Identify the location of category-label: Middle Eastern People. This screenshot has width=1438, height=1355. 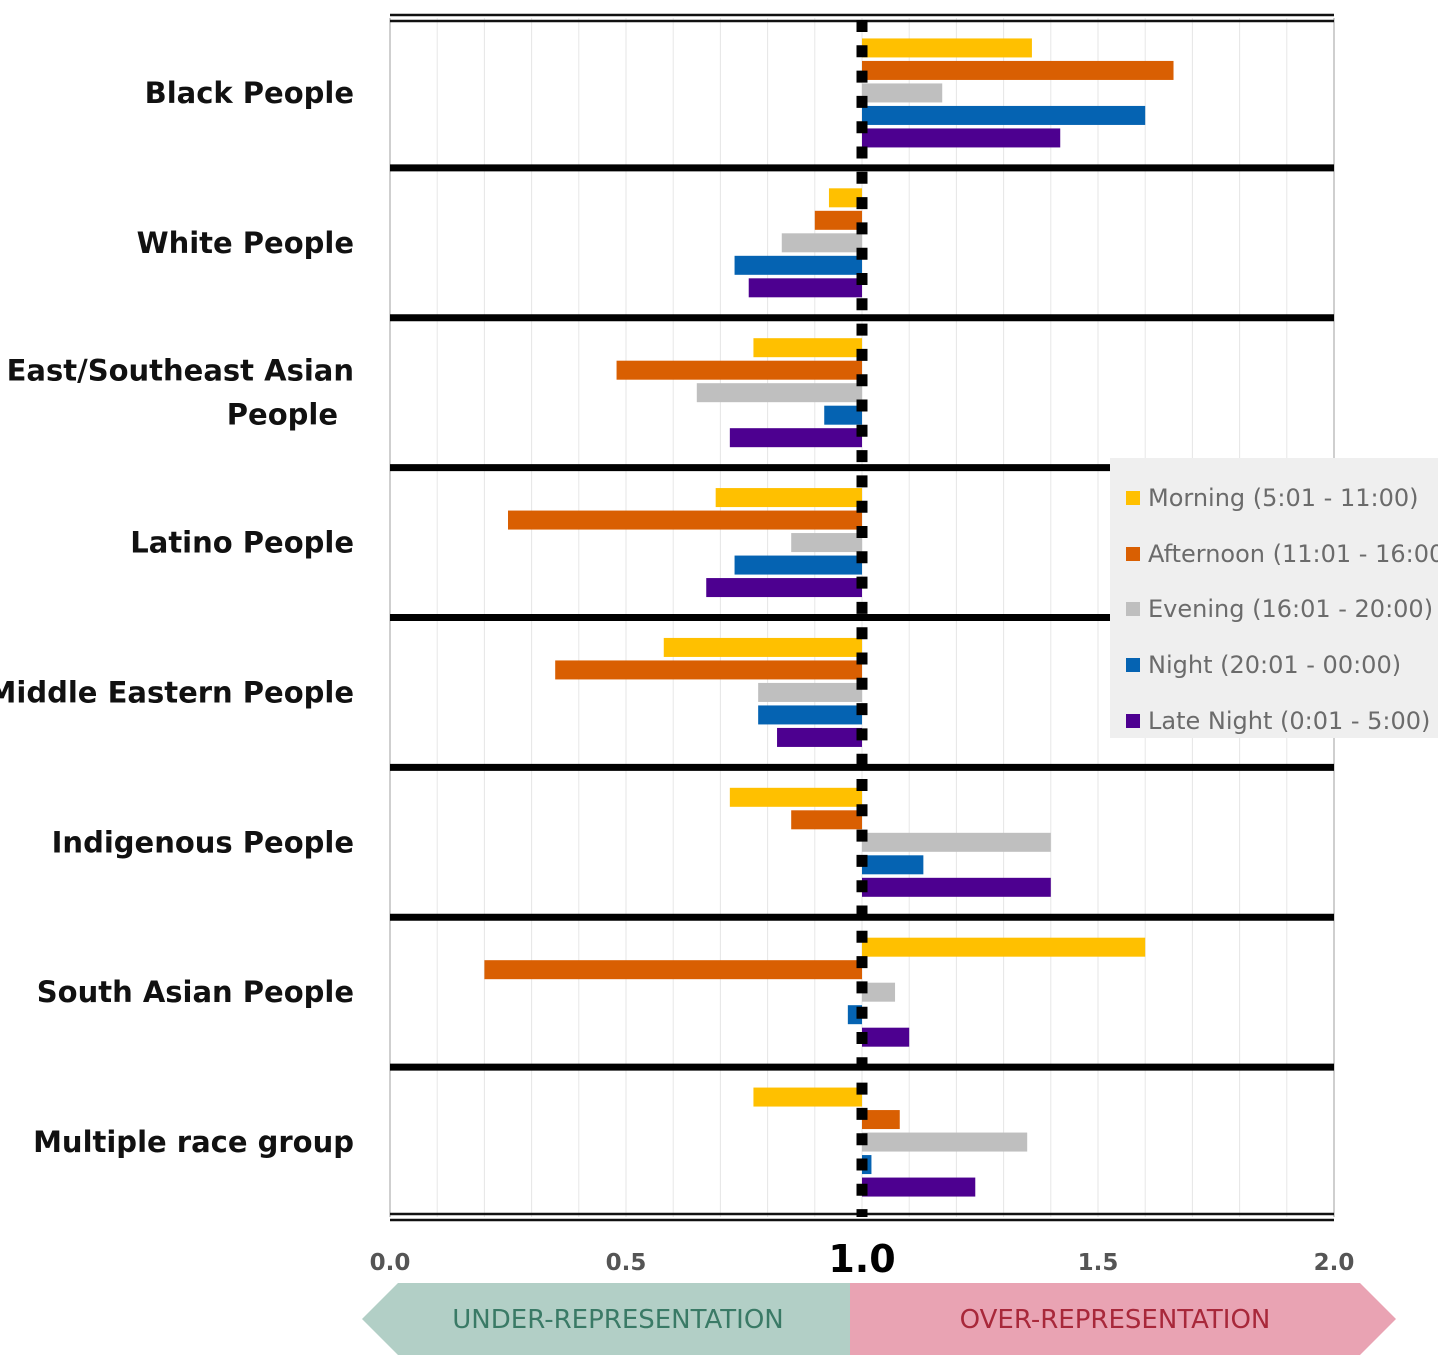
(177, 692).